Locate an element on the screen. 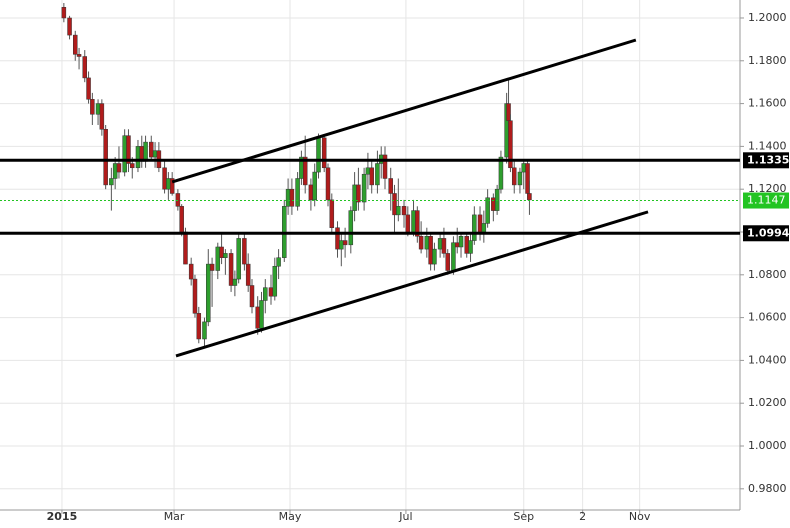 The width and height of the screenshot is (790, 528). x-tick-label: Jul is located at coordinates (405, 516).